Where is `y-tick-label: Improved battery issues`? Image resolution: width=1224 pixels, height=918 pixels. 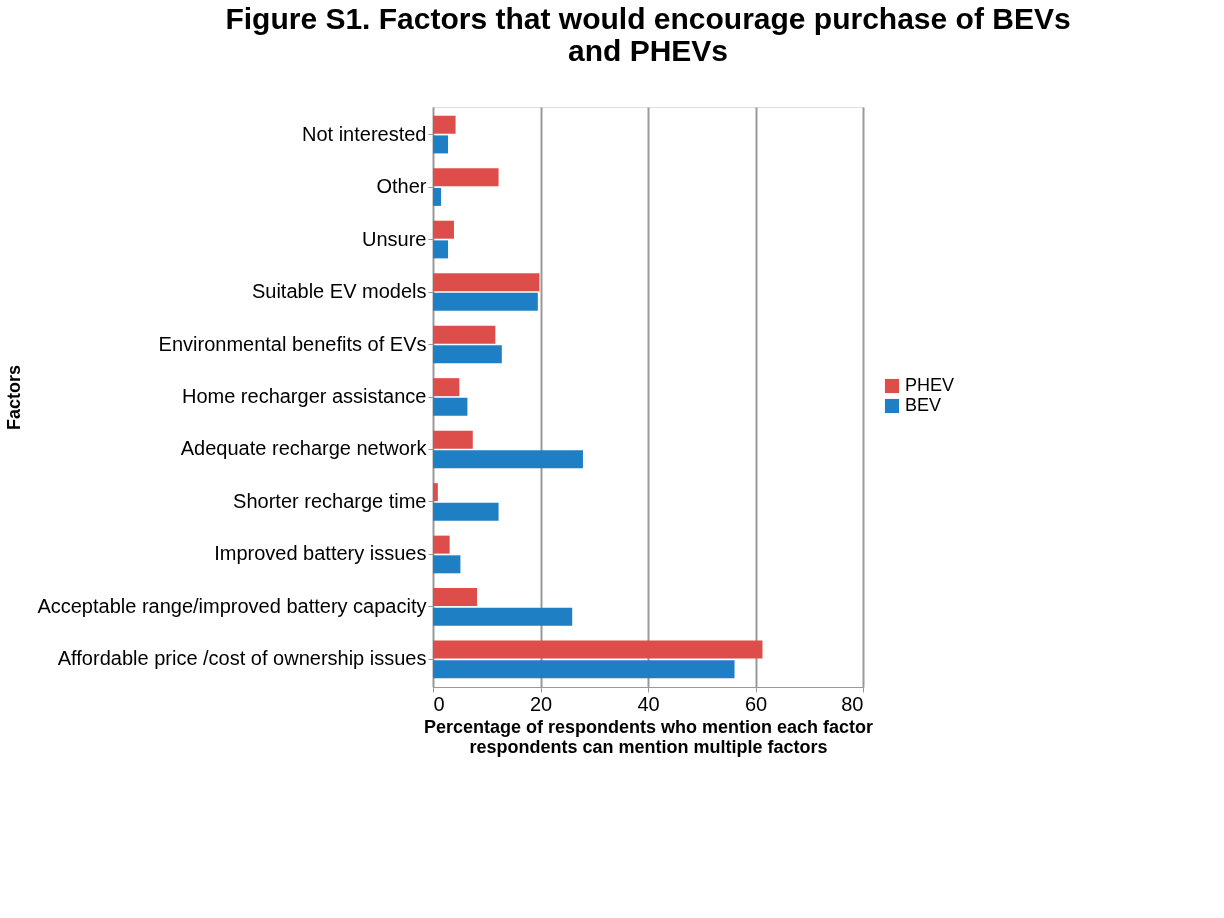
y-tick-label: Improved battery issues is located at coordinates (320, 553).